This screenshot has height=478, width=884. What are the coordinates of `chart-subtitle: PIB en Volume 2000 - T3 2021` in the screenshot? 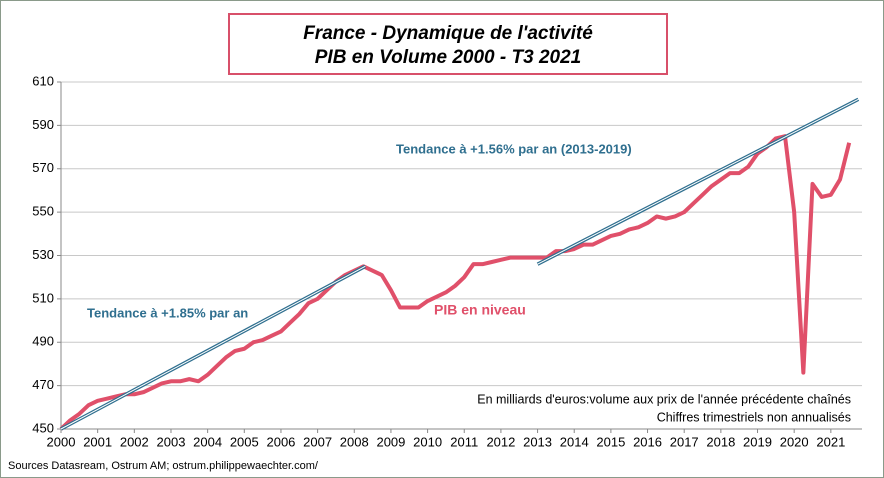 It's located at (448, 57).